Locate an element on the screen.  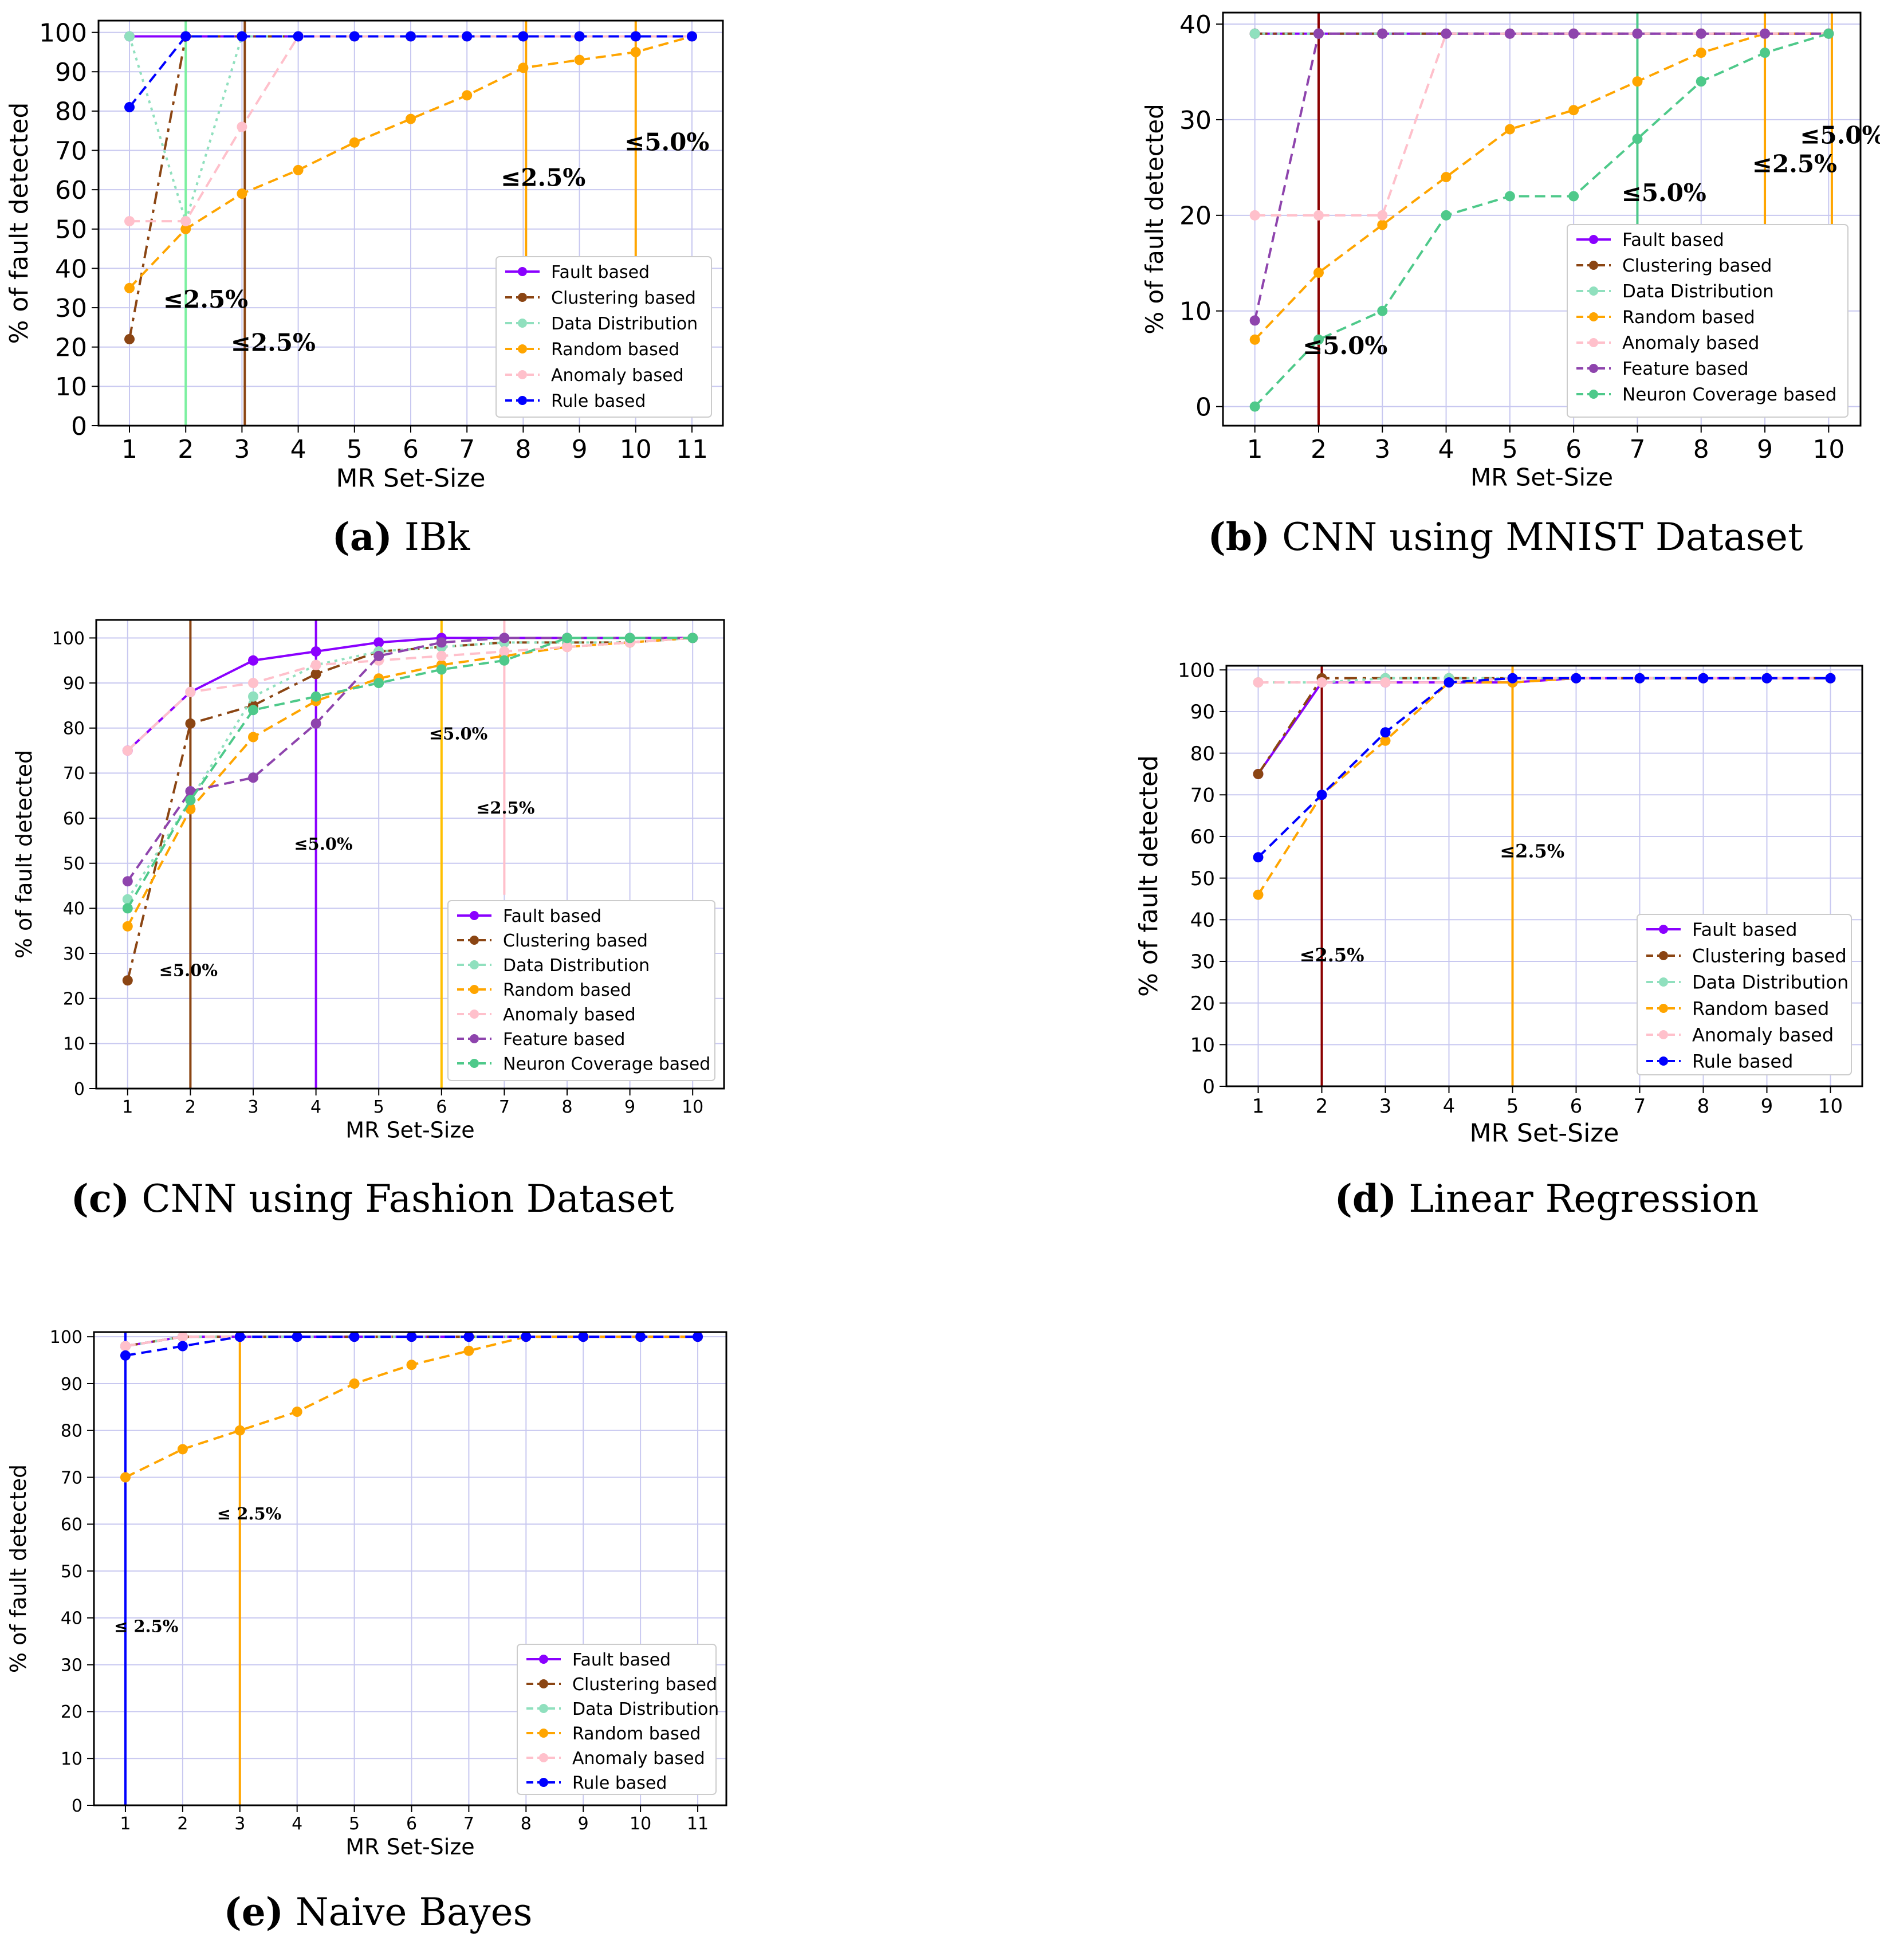
x-tick-label: 3 is located at coordinates (1382, 449).